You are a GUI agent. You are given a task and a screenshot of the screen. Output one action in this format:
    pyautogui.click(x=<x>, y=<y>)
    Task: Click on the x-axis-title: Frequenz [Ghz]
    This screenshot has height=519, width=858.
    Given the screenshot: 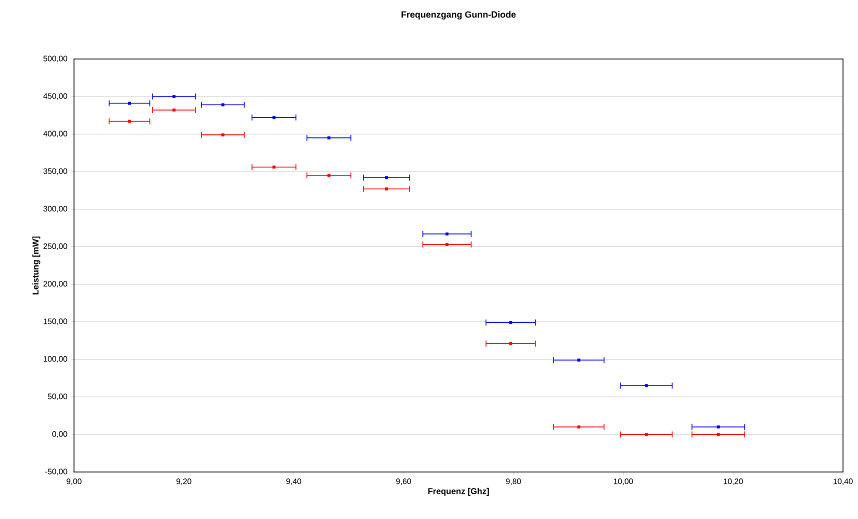 What is the action you would take?
    pyautogui.click(x=458, y=492)
    